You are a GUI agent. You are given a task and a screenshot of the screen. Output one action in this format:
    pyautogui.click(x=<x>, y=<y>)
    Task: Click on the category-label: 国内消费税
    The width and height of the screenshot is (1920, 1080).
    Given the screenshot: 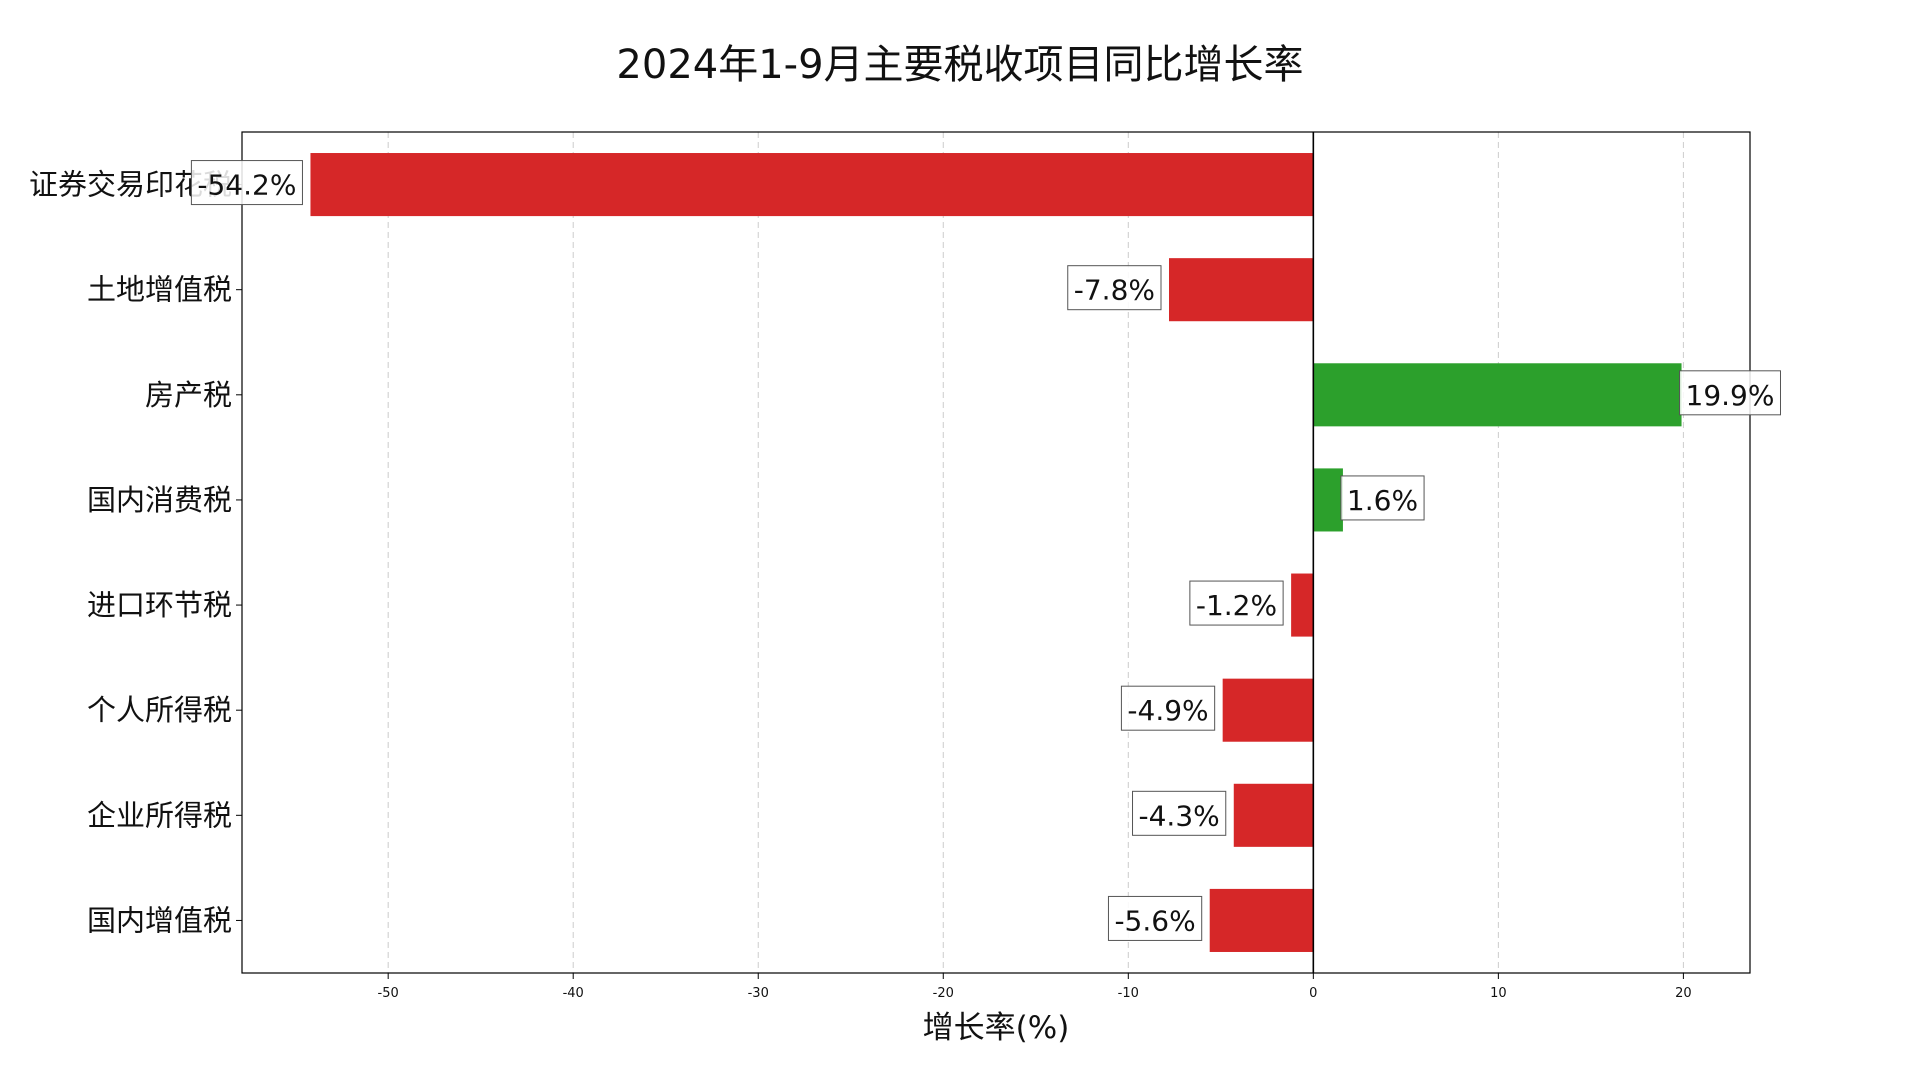 What is the action you would take?
    pyautogui.click(x=159, y=500)
    